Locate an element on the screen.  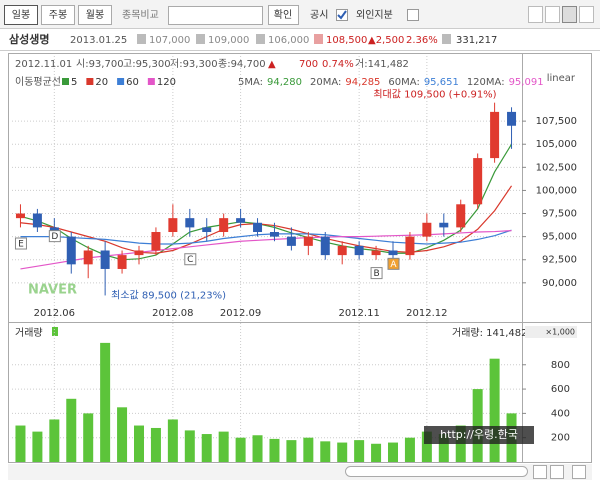
min-label: 최소값 89,500 (21,23%) is located at coordinates (168, 295).